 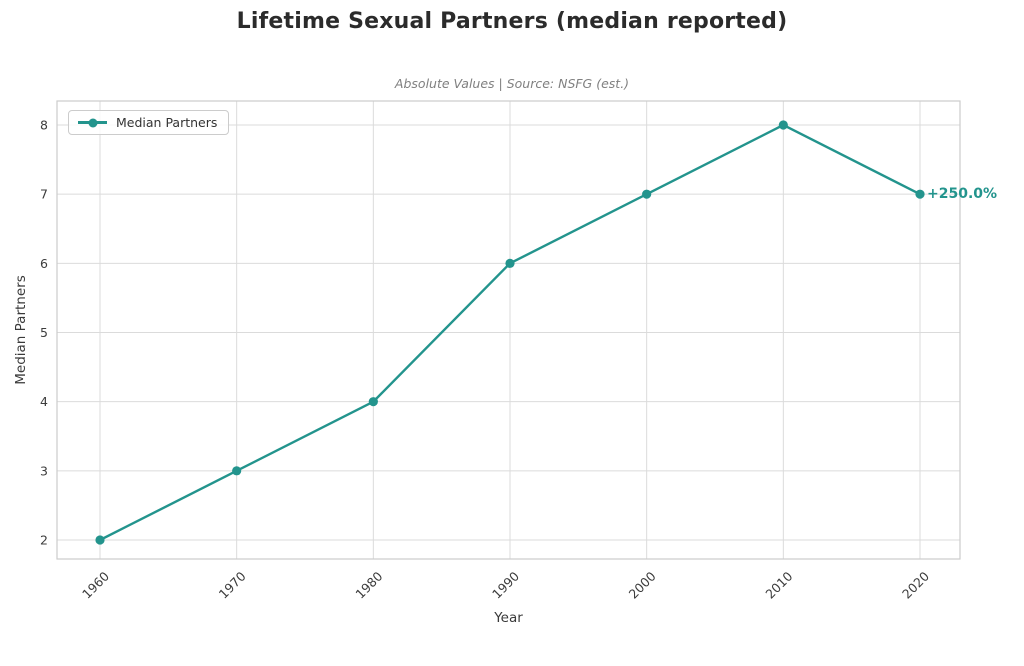 What do you see at coordinates (508, 618) in the screenshot?
I see `x-axis-label: Year` at bounding box center [508, 618].